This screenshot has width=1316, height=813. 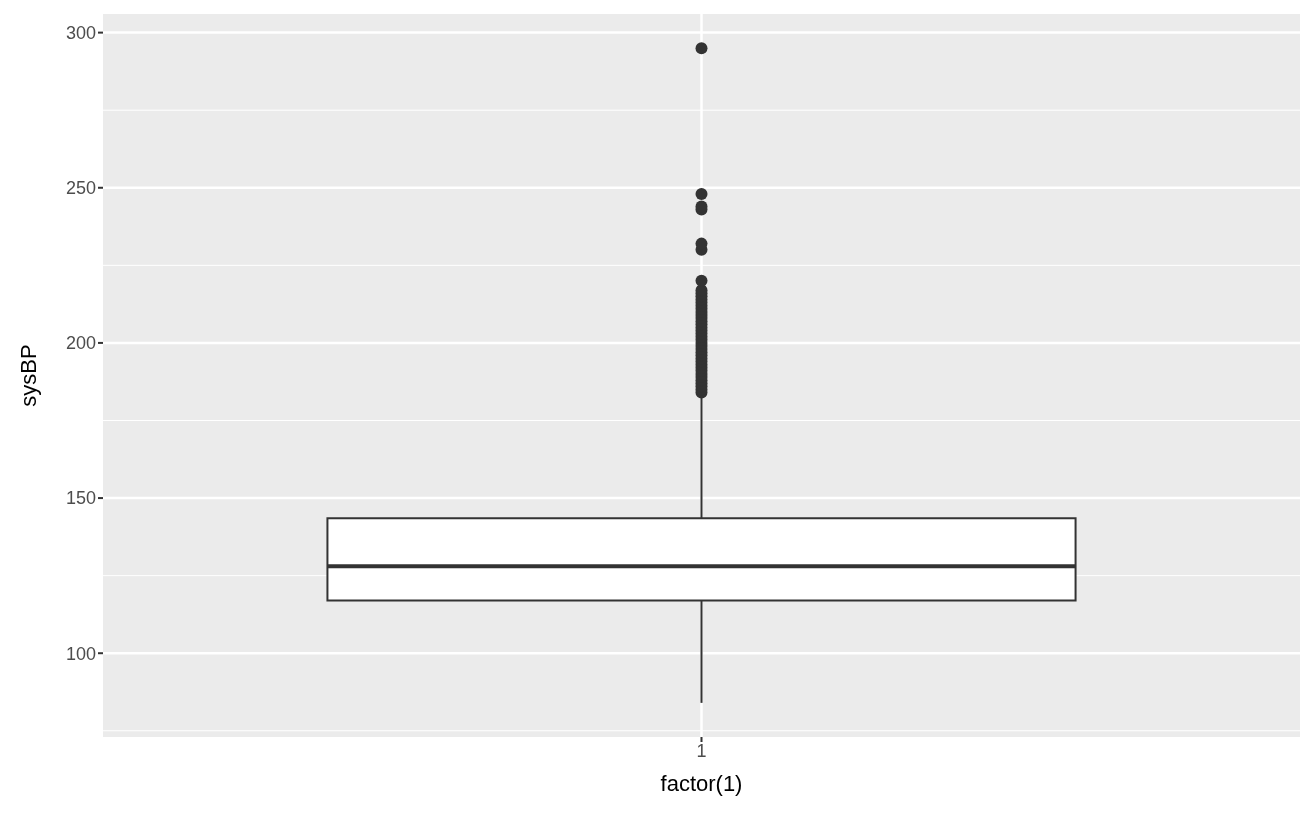 What do you see at coordinates (701, 750) in the screenshot?
I see `x-tick-label: 1` at bounding box center [701, 750].